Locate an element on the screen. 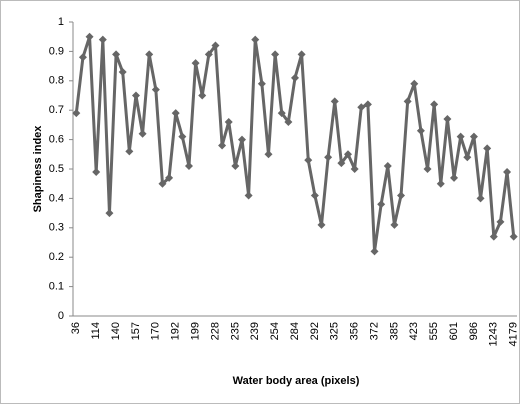  x-tick-label: 601 is located at coordinates (454, 331).